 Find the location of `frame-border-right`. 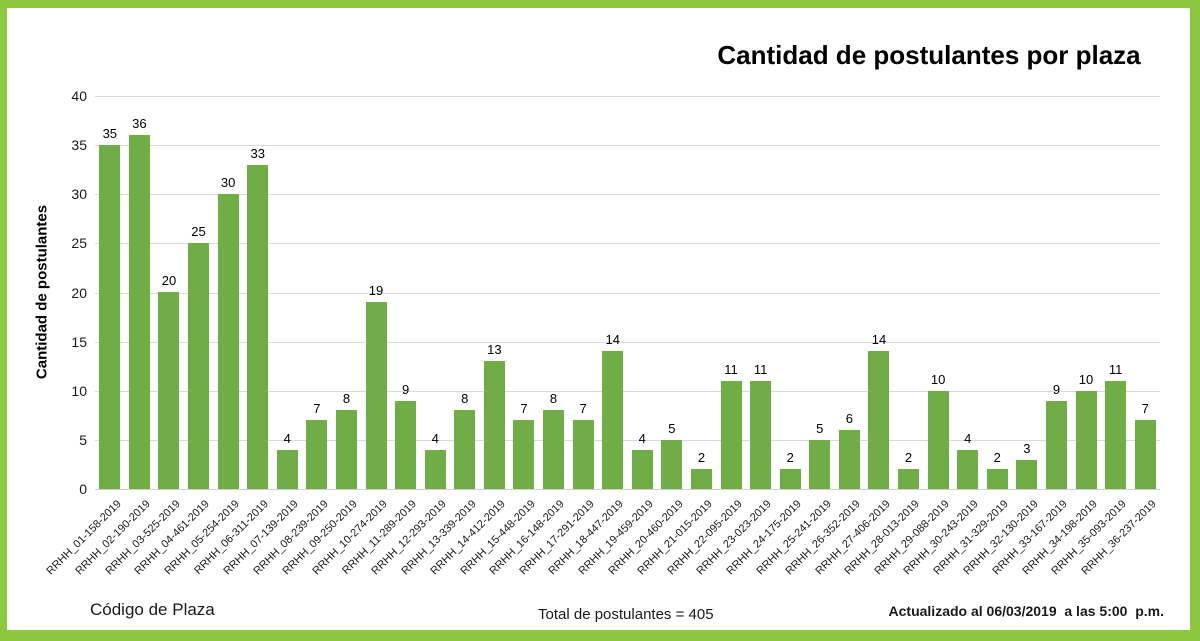

frame-border-right is located at coordinates (1195, 320).